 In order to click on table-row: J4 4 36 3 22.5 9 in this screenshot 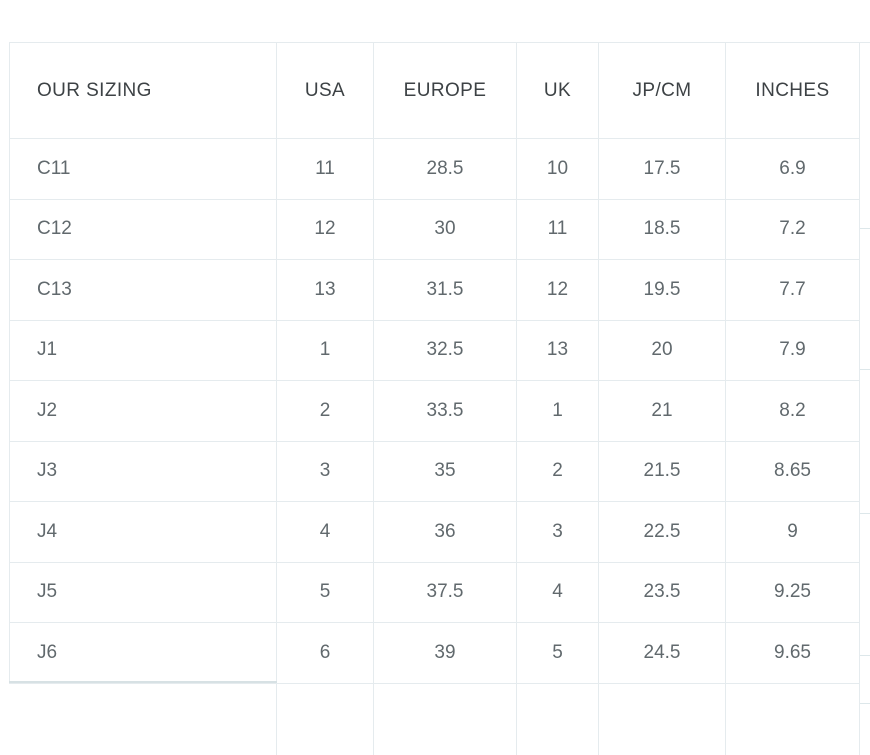, I will do `click(434, 532)`.